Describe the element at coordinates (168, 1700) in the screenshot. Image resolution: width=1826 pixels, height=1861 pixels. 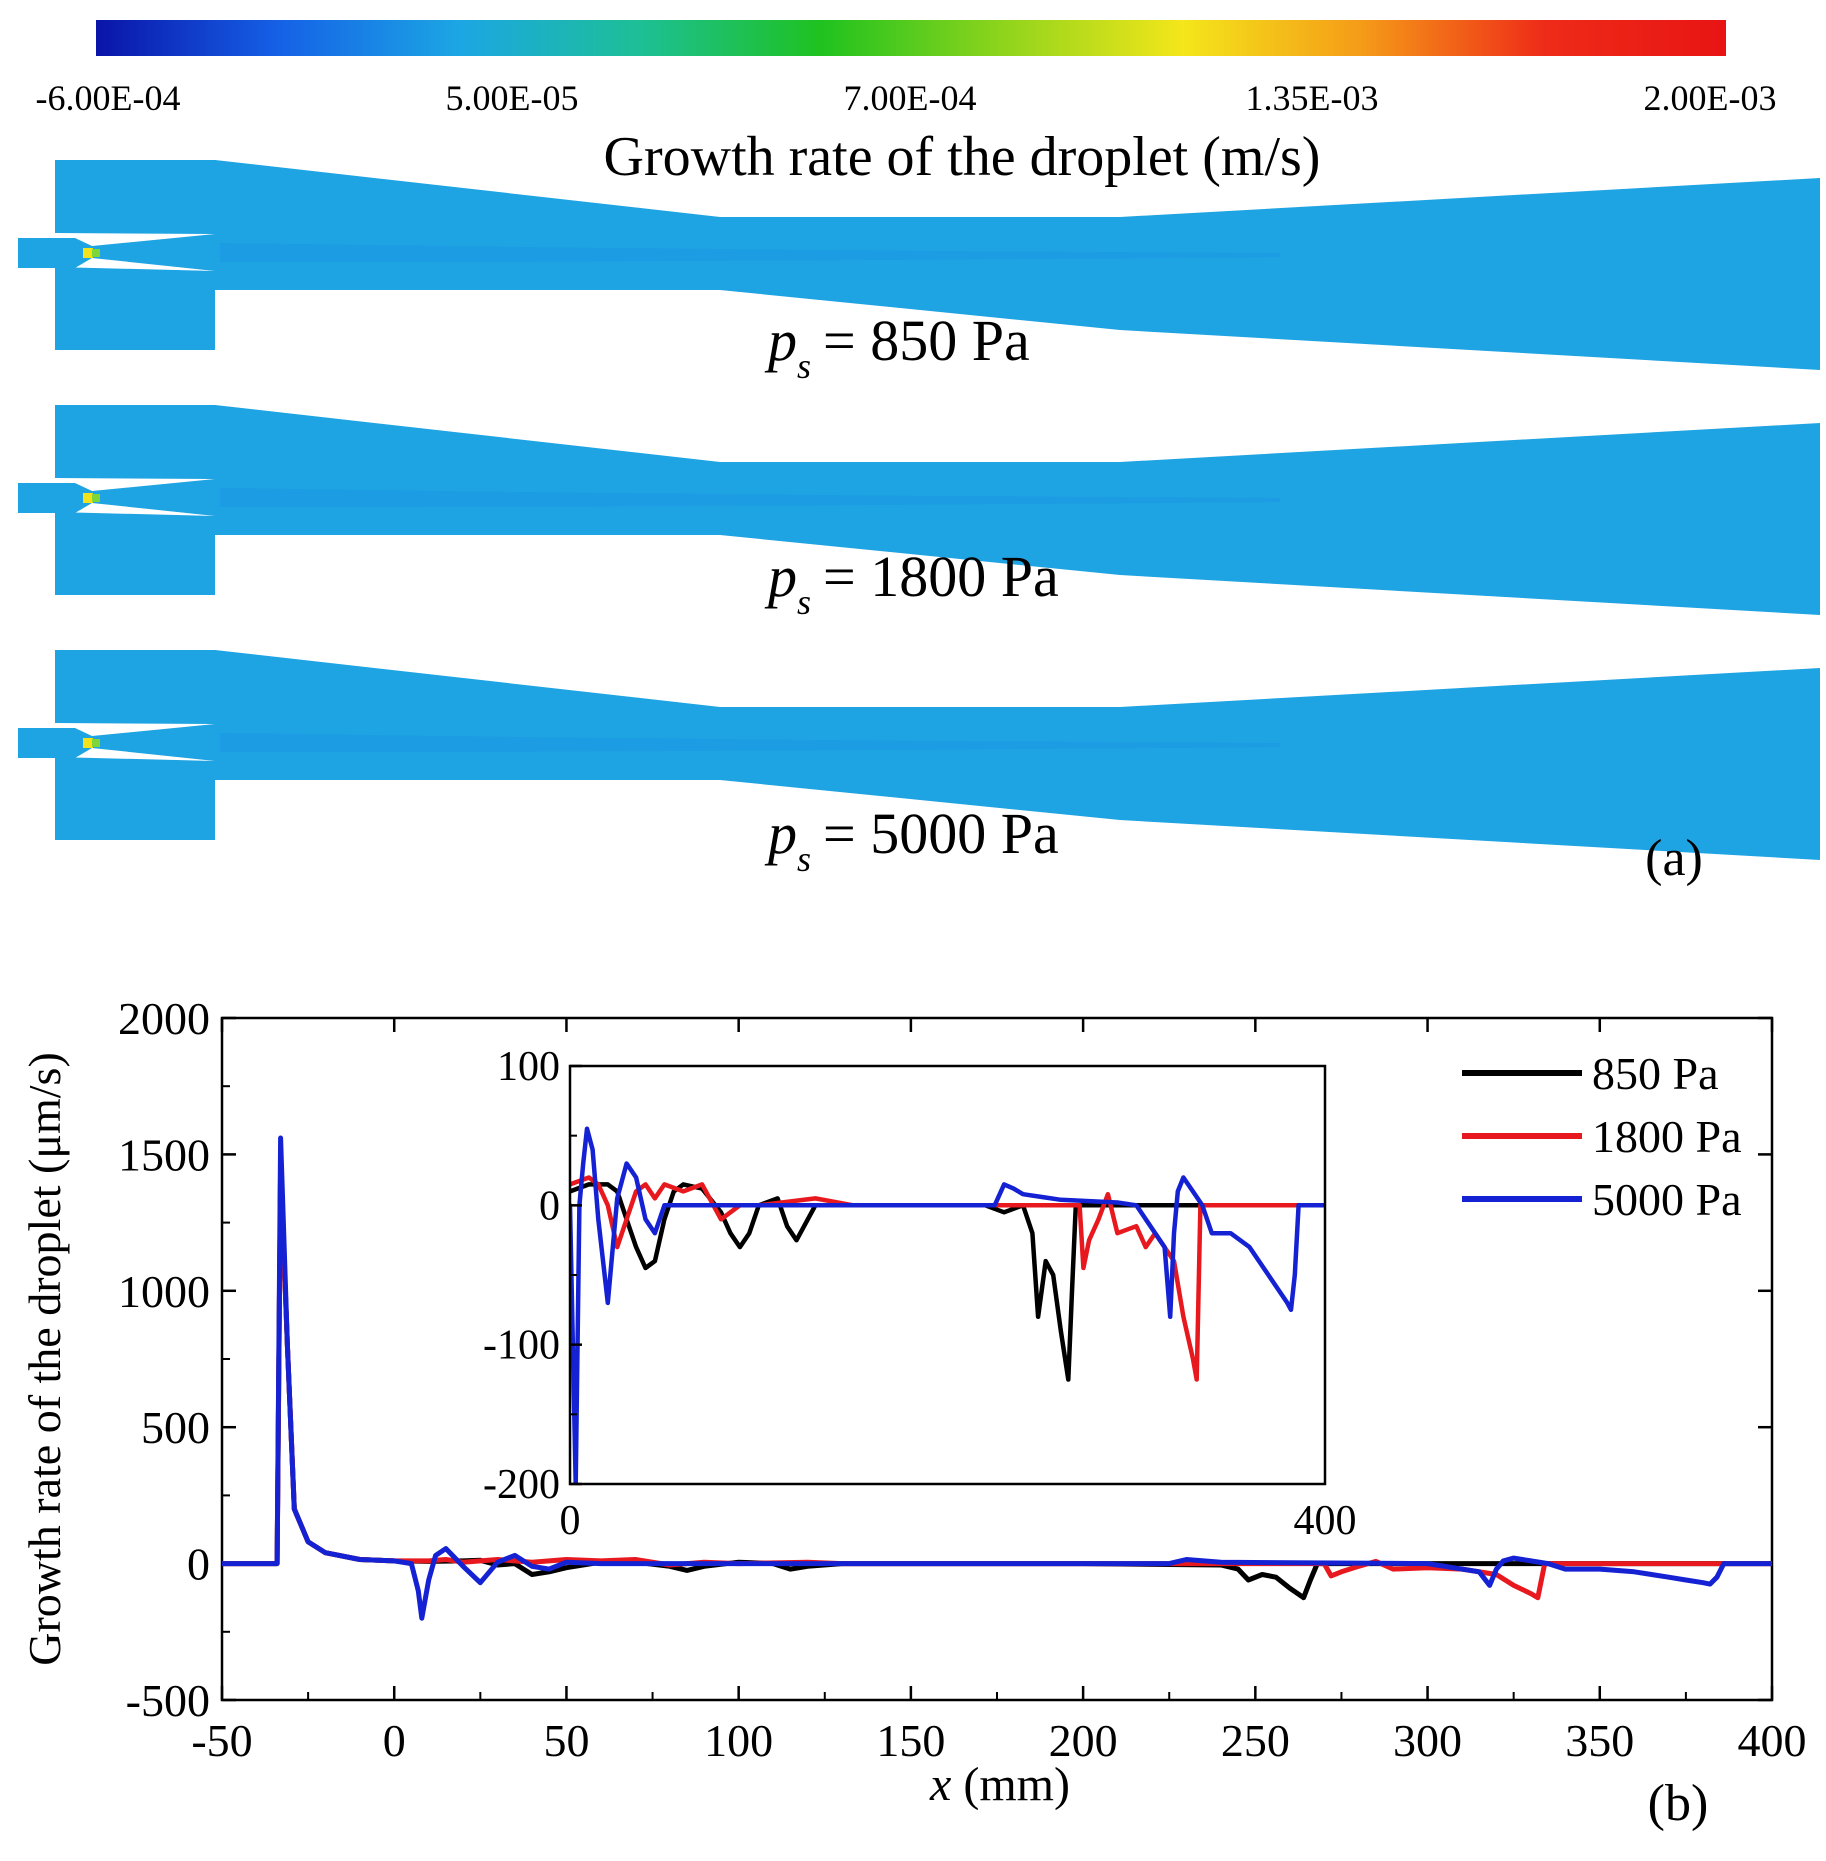
I see `y-tick-label: -500` at that location.